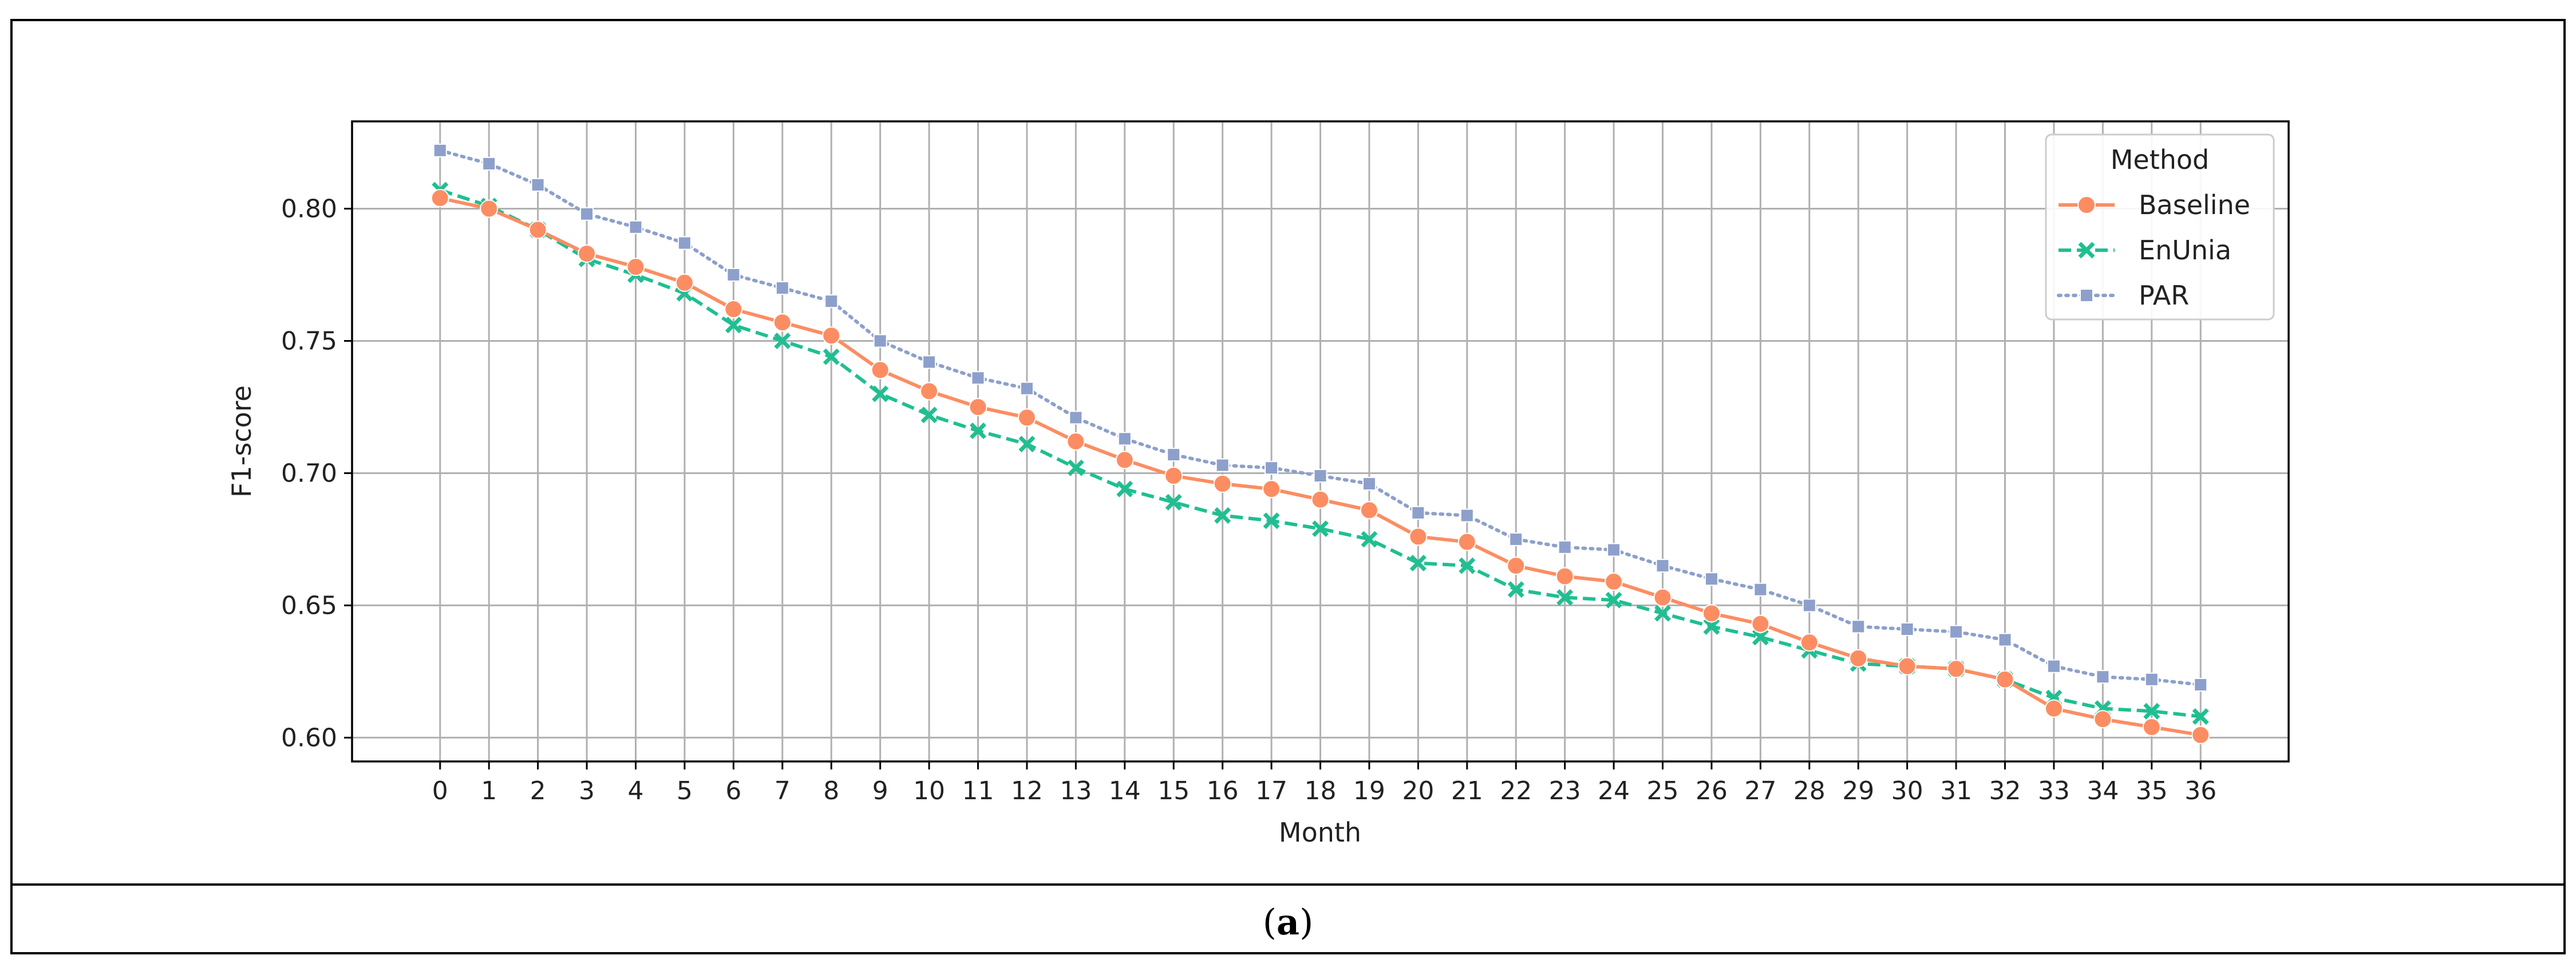 This screenshot has height=975, width=2576. What do you see at coordinates (489, 791) in the screenshot?
I see `x-tick-label: 1` at bounding box center [489, 791].